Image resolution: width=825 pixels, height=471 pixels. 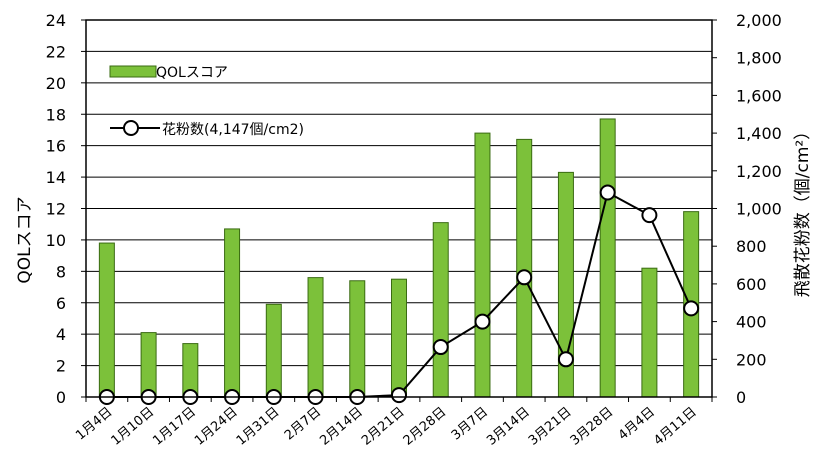 What do you see at coordinates (192, 73) in the screenshot?
I see `legend-bar-label: QOLスコア` at bounding box center [192, 73].